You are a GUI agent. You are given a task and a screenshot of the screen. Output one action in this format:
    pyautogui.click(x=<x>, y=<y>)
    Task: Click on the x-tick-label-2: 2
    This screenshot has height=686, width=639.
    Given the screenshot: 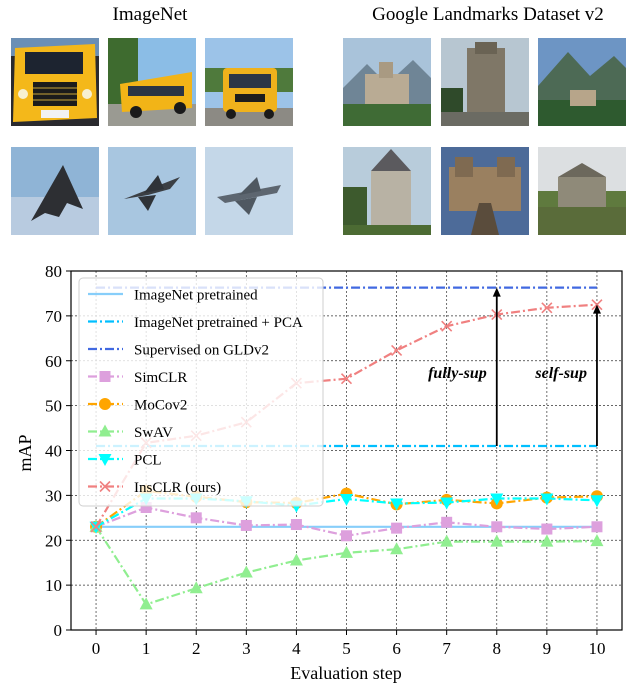 What is the action you would take?
    pyautogui.click(x=196, y=648)
    